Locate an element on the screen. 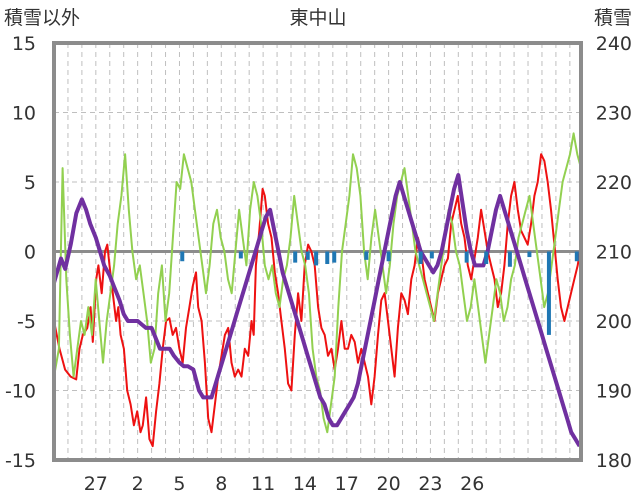 This screenshot has width=636, height=501. y-left-tick-label: -15 is located at coordinates (20, 461).